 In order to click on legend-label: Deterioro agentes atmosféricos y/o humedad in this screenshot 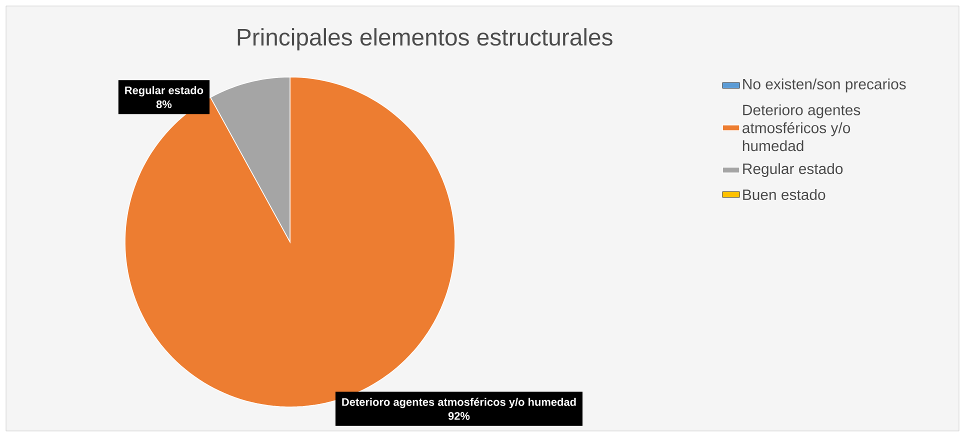, I will do `click(801, 128)`.